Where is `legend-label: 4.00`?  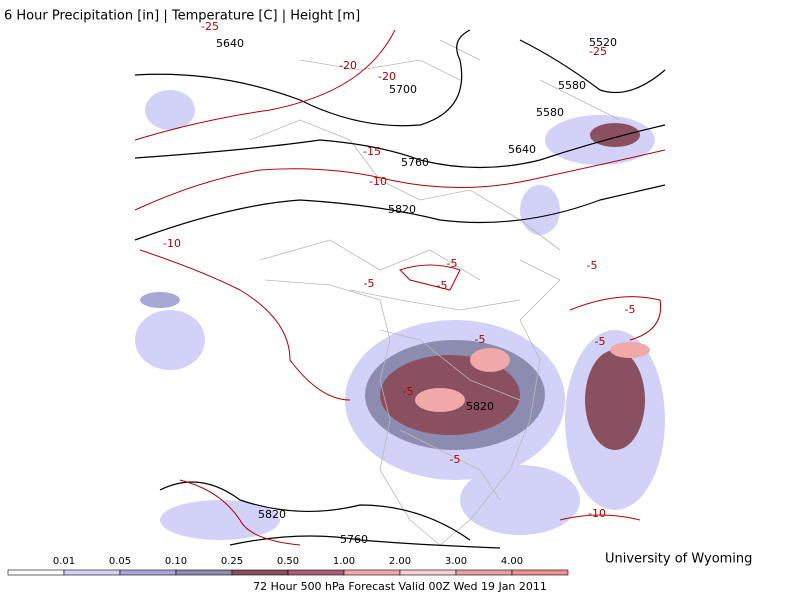
legend-label: 4.00 is located at coordinates (512, 561).